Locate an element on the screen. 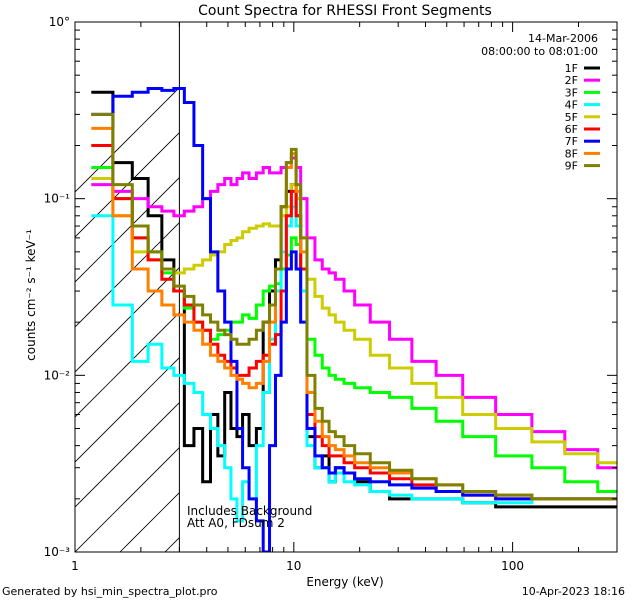 The width and height of the screenshot is (640, 600). legend-label-4F: 4F is located at coordinates (571, 105).